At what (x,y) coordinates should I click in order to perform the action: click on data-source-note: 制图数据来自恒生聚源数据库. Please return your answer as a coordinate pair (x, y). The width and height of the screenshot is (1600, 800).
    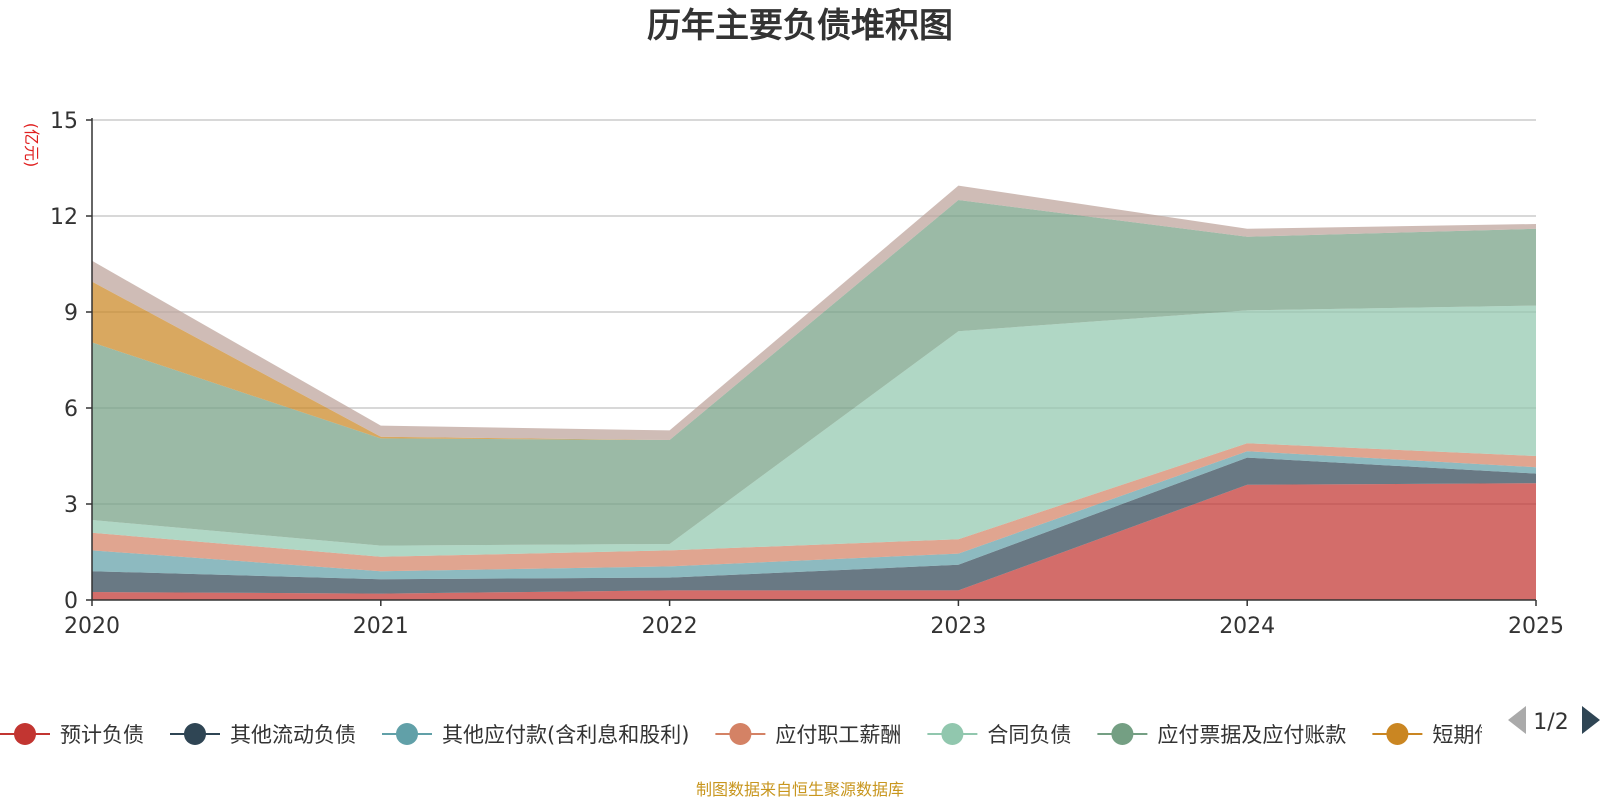
    Looking at the image, I should click on (800, 789).